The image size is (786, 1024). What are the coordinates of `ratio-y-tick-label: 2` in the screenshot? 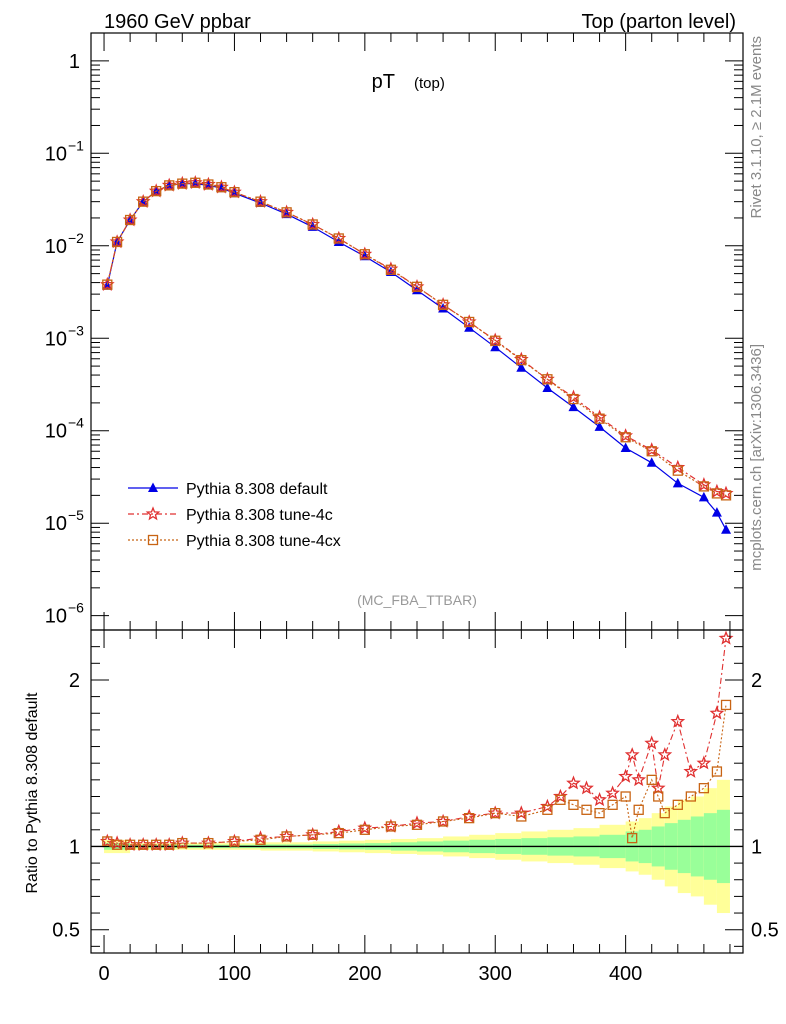 It's located at (74, 681).